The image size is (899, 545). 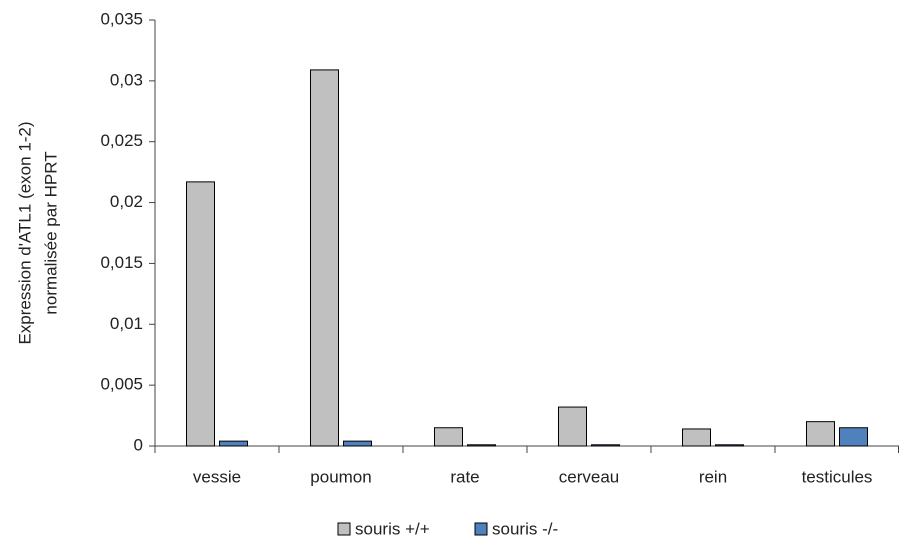 What do you see at coordinates (589, 476) in the screenshot?
I see `x-tick-label: cerveau` at bounding box center [589, 476].